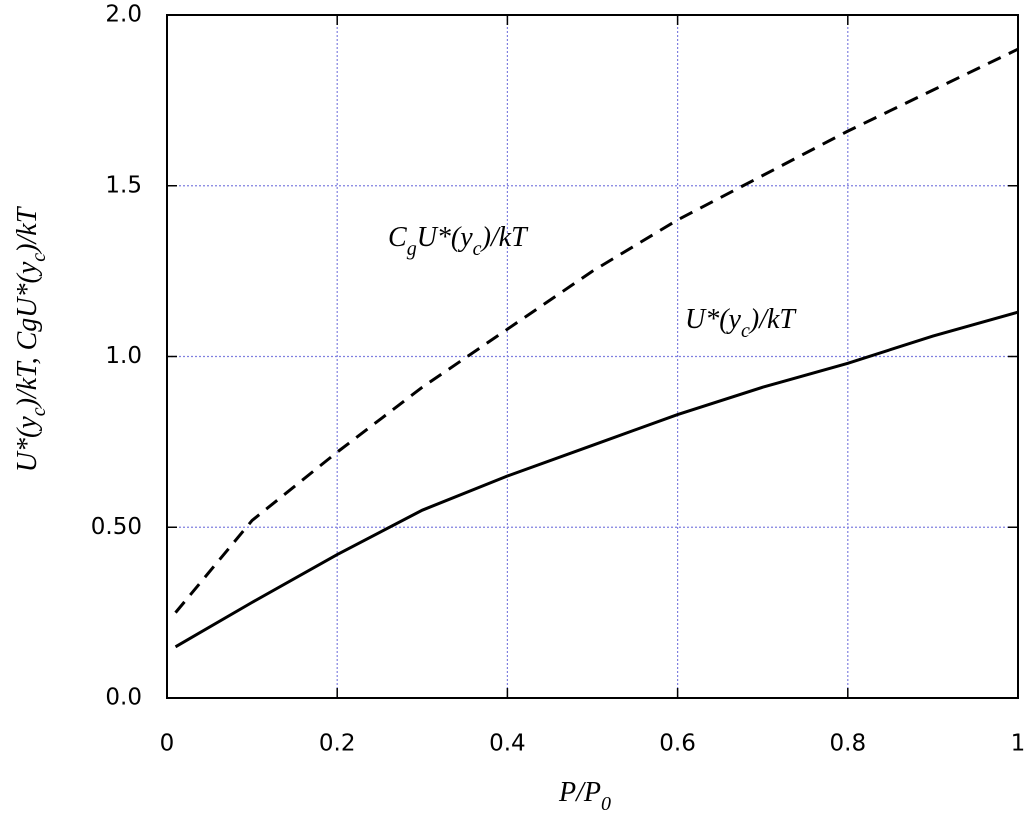 The height and width of the screenshot is (833, 1024). What do you see at coordinates (123, 15) in the screenshot?
I see `y-tick-label: 2.0` at bounding box center [123, 15].